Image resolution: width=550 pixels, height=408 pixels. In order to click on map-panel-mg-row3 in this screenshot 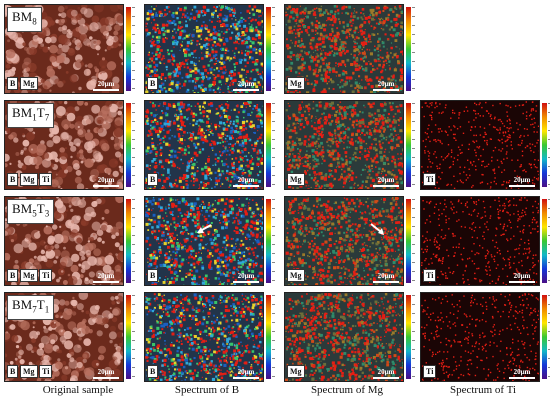, I will do `click(344, 241)`.